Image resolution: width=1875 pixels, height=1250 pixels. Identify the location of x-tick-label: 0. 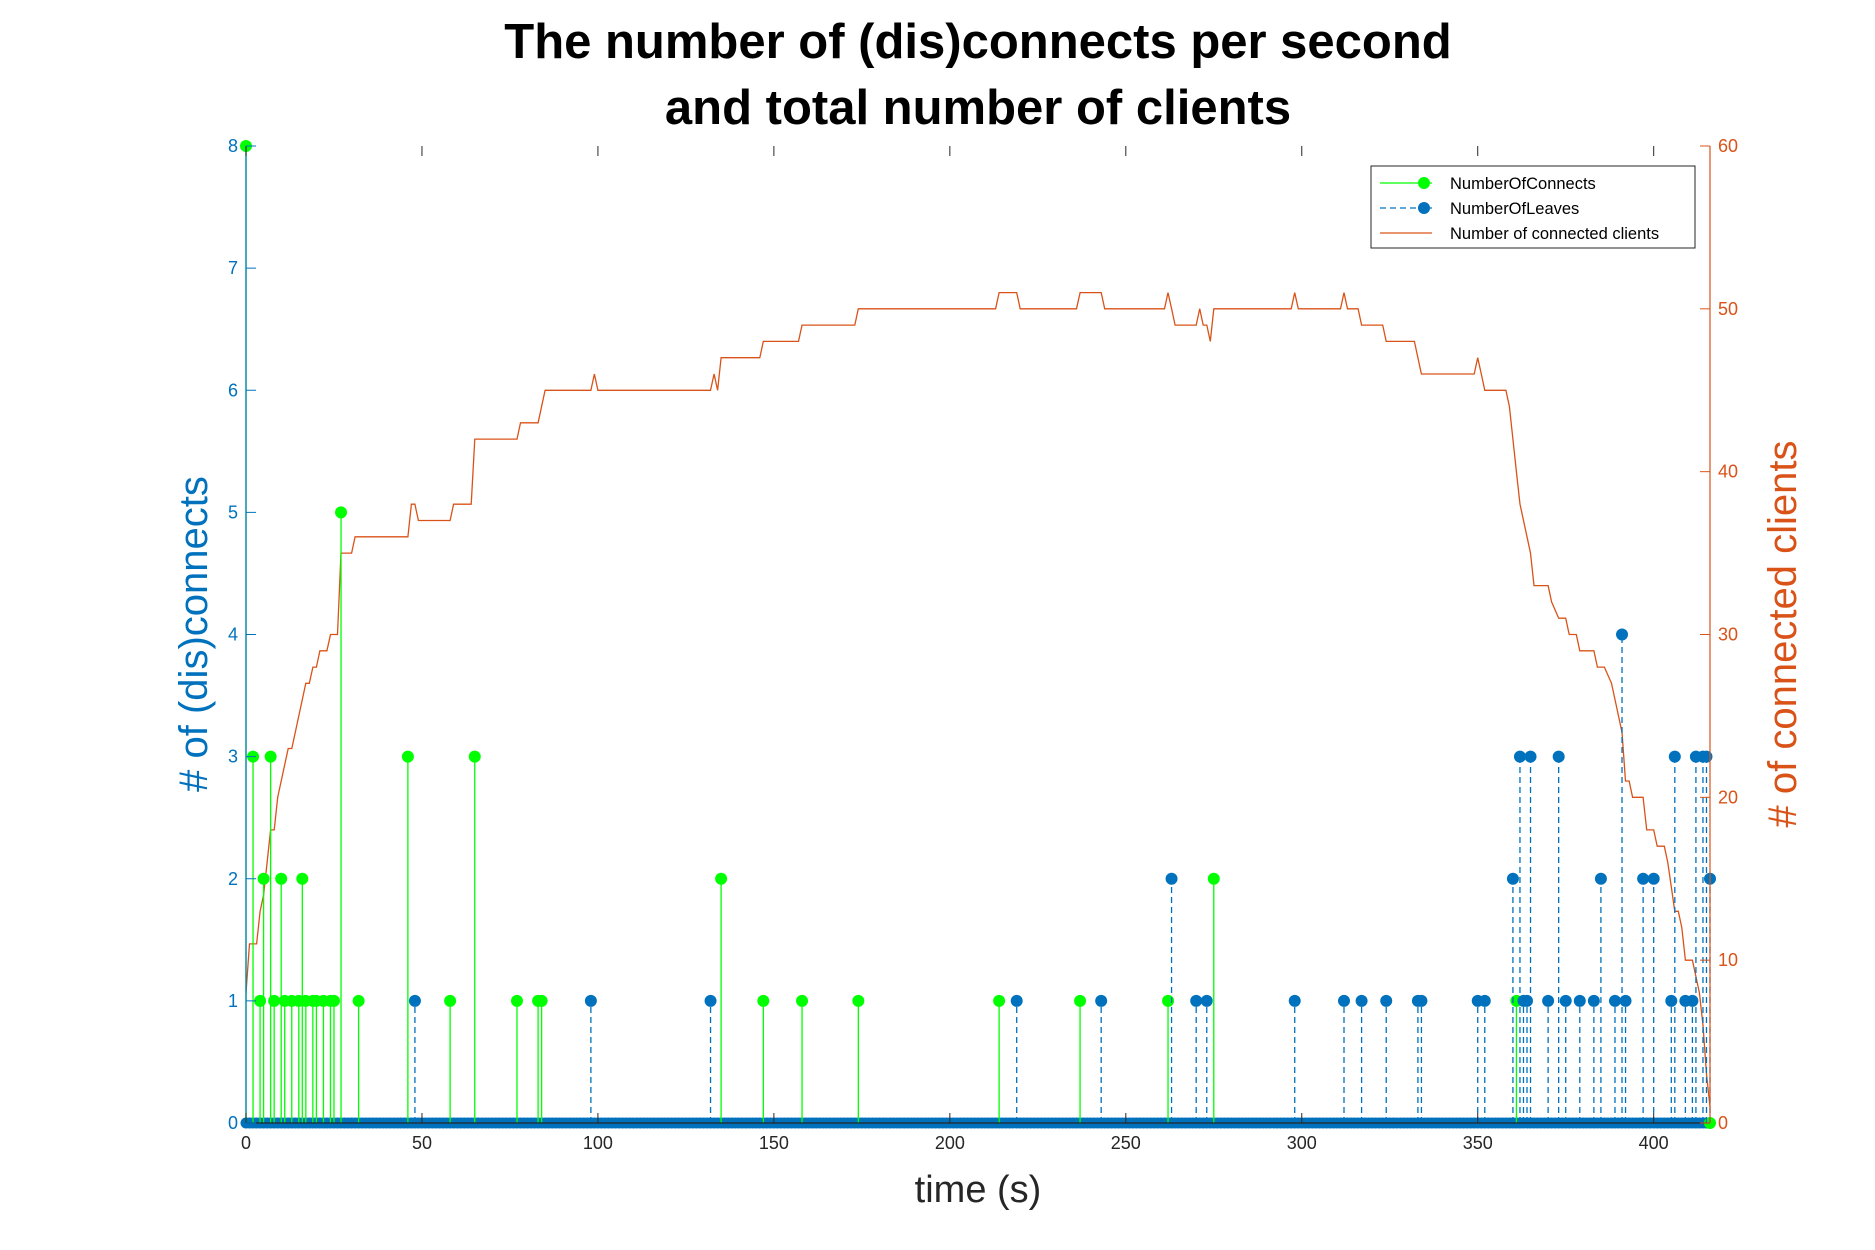
(246, 1143).